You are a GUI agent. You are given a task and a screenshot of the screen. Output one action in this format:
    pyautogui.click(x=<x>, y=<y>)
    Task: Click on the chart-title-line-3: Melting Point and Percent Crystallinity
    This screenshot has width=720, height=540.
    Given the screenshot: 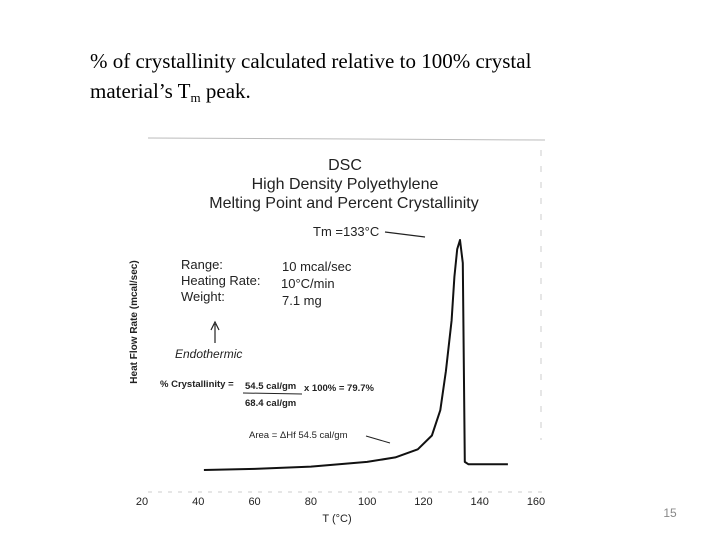 What is the action you would take?
    pyautogui.click(x=343, y=203)
    